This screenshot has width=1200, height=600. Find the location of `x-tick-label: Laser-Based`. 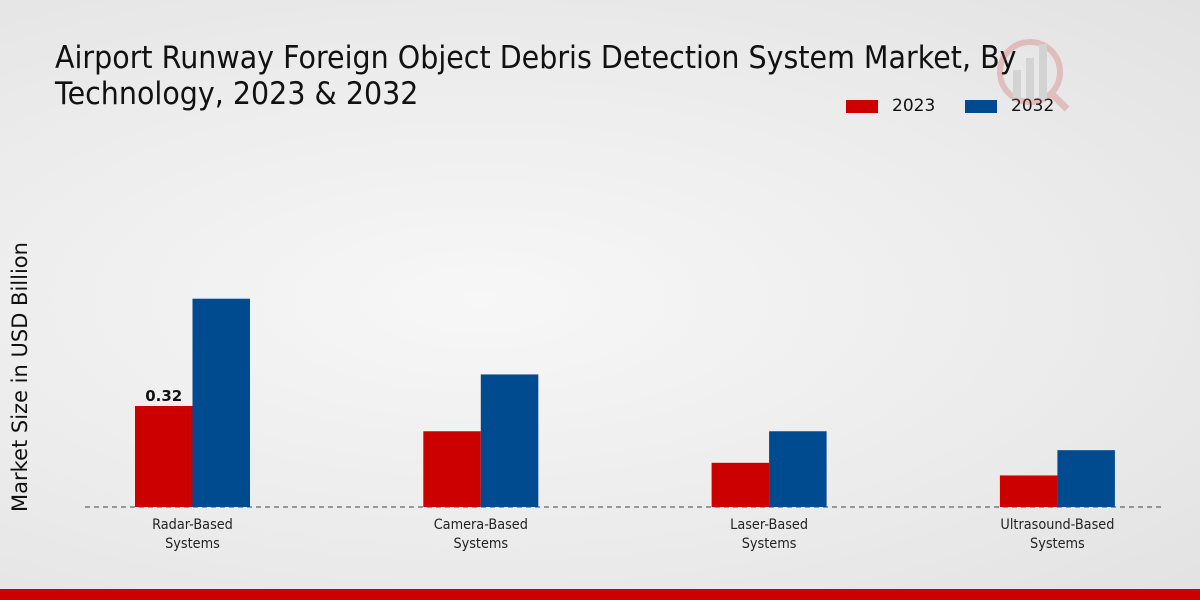

x-tick-label: Laser-Based is located at coordinates (769, 526).